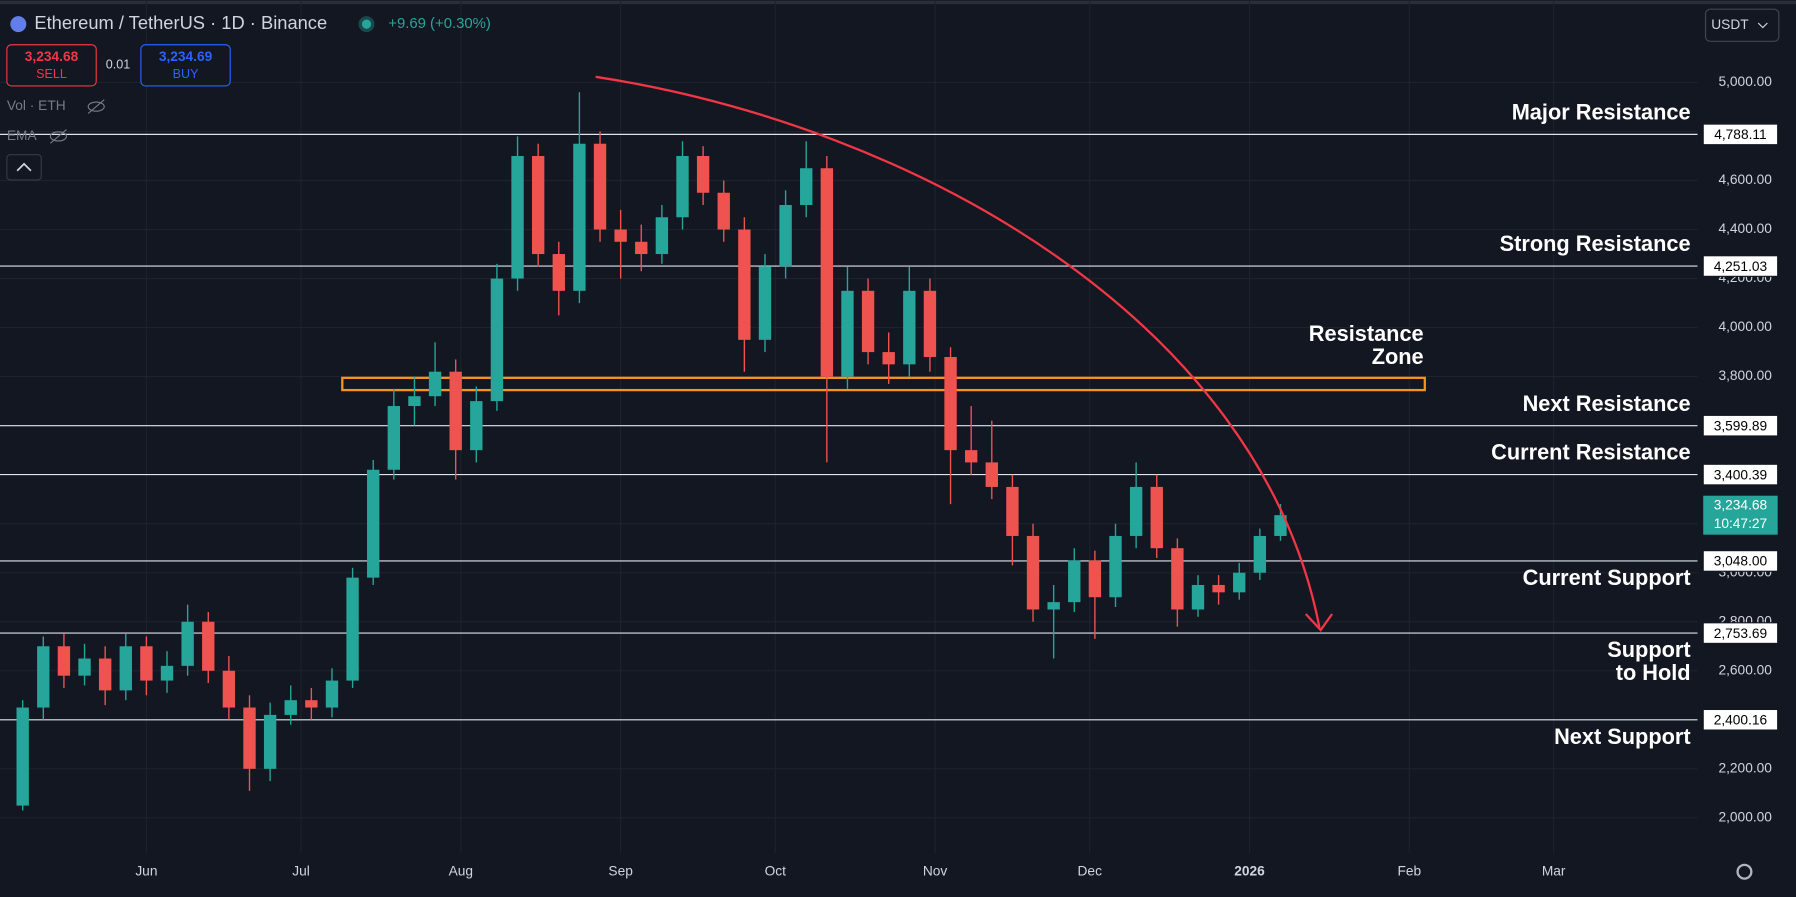 The height and width of the screenshot is (897, 1796). What do you see at coordinates (461, 870) in the screenshot?
I see `x-tick-label: Aug` at bounding box center [461, 870].